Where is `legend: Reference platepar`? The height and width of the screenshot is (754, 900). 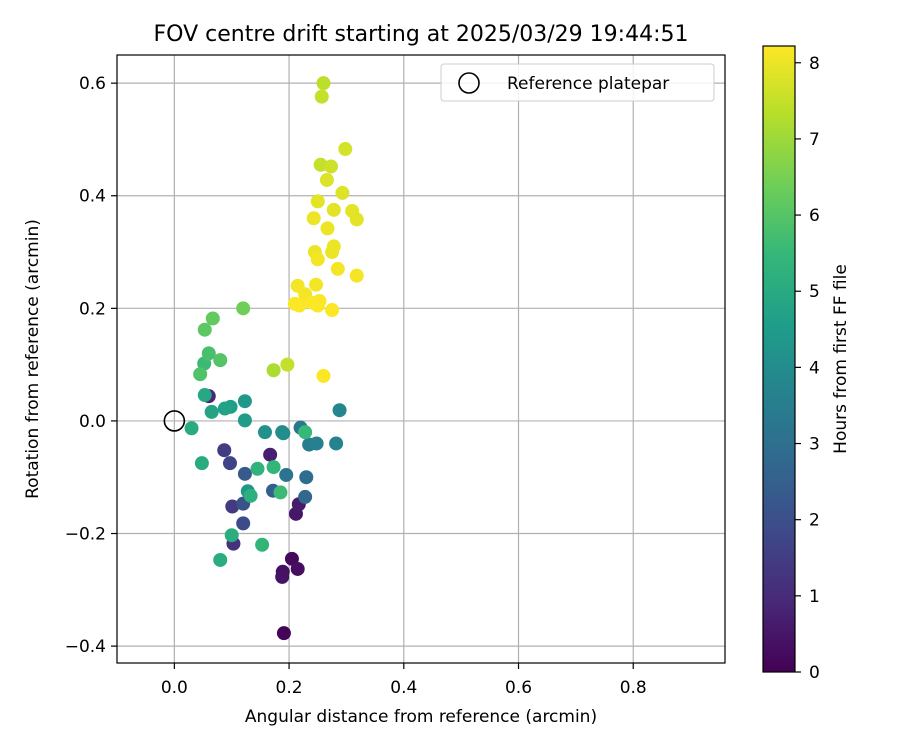 legend: Reference platepar is located at coordinates (577, 82).